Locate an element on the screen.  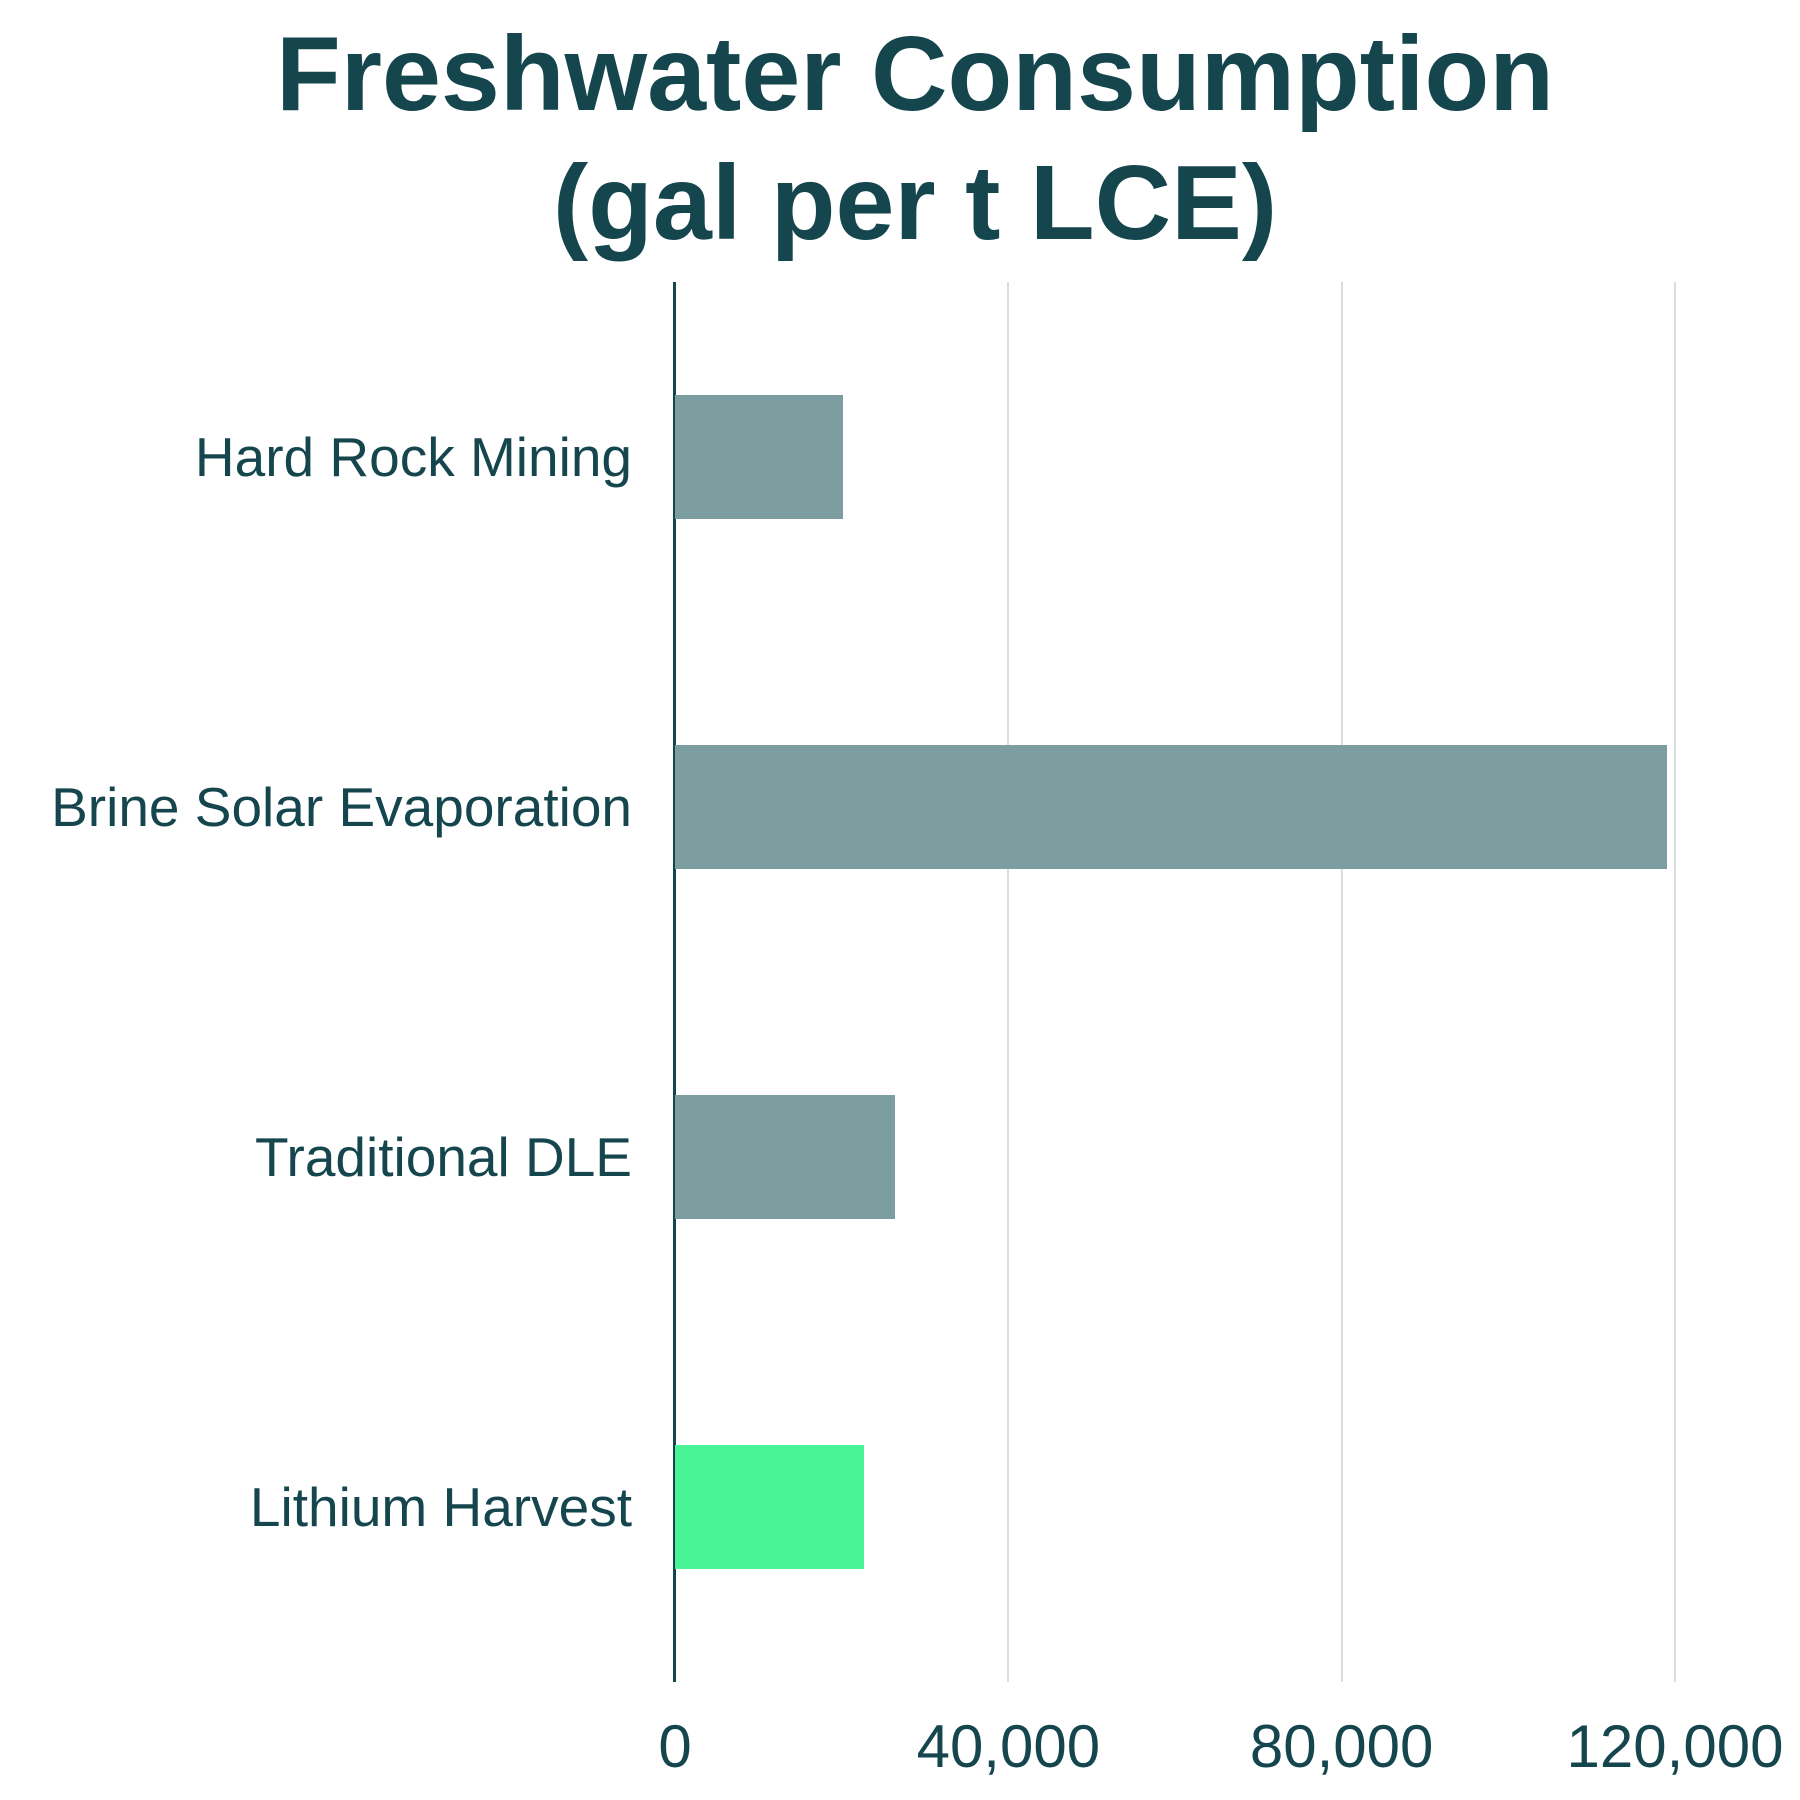
chart-title-line2: (gal per t LCE) is located at coordinates (915, 203).